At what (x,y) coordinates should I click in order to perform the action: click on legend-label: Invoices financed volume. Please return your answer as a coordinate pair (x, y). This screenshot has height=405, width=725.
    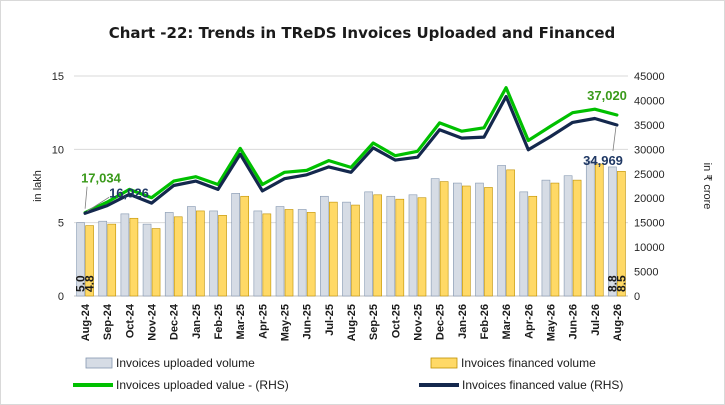
    Looking at the image, I should click on (528, 363).